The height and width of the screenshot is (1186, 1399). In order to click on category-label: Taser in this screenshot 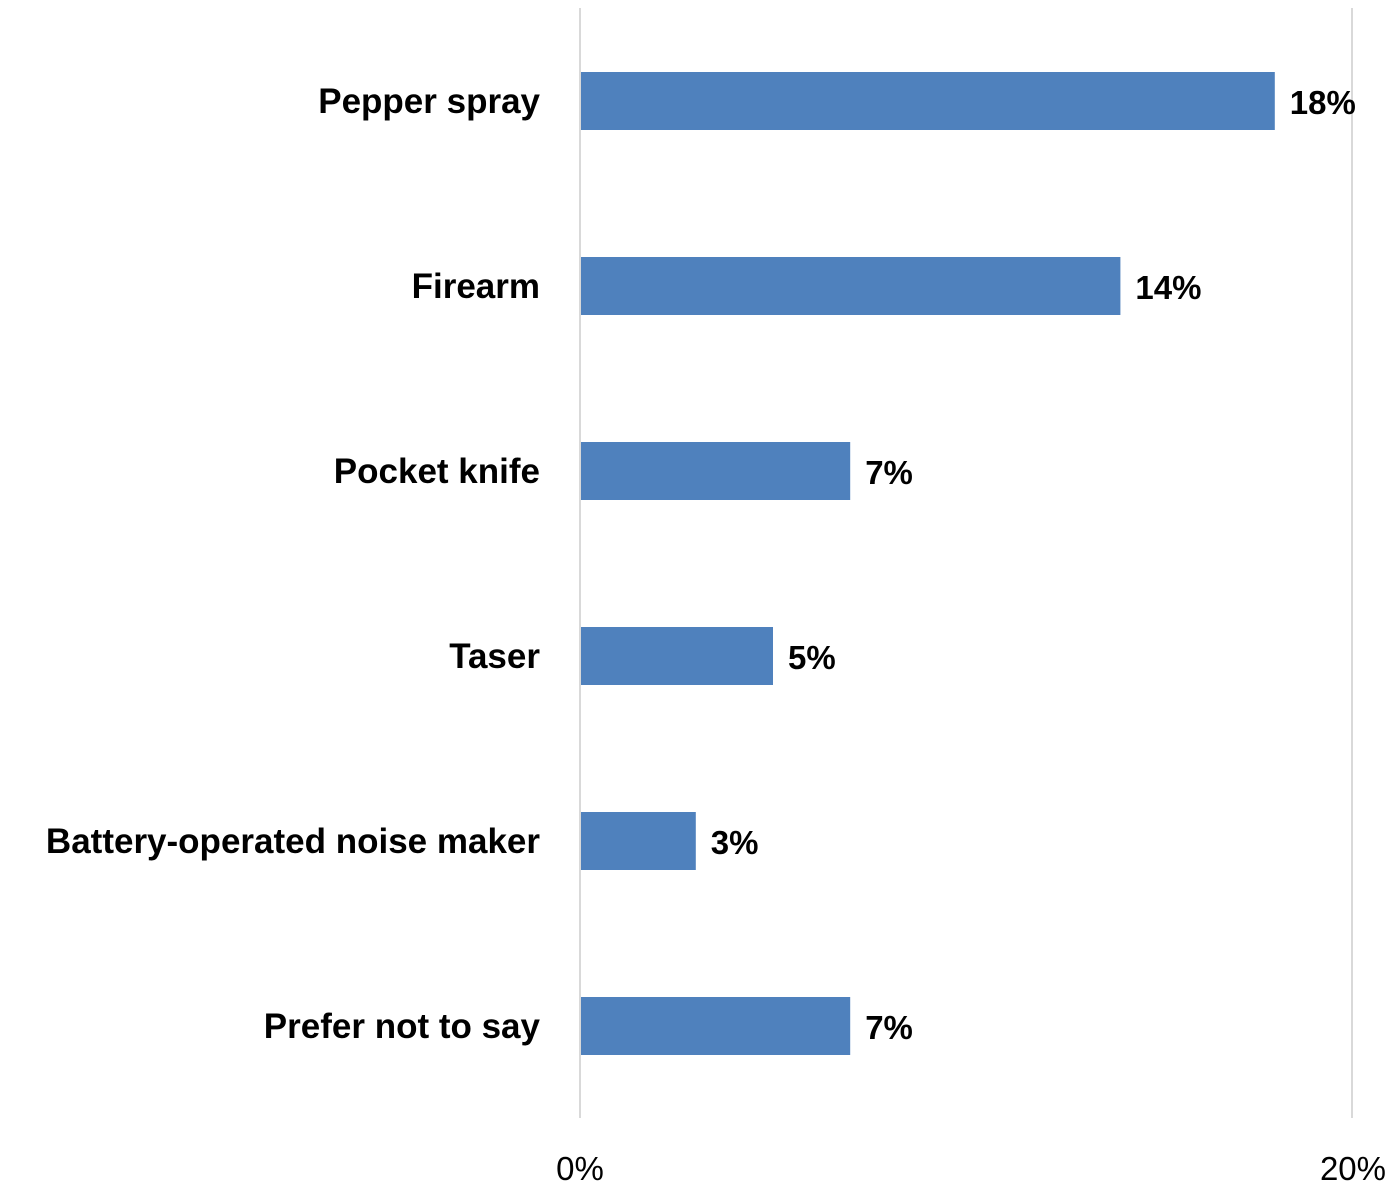, I will do `click(494, 656)`.